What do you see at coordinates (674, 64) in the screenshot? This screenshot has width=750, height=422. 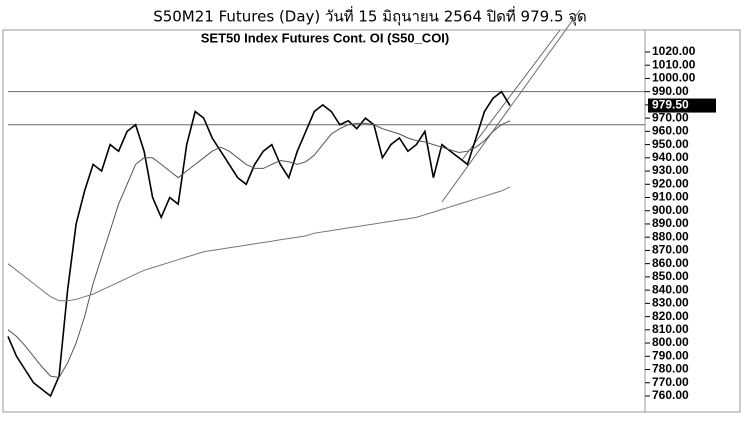 I see `y-tick-label: 1010.00` at bounding box center [674, 64].